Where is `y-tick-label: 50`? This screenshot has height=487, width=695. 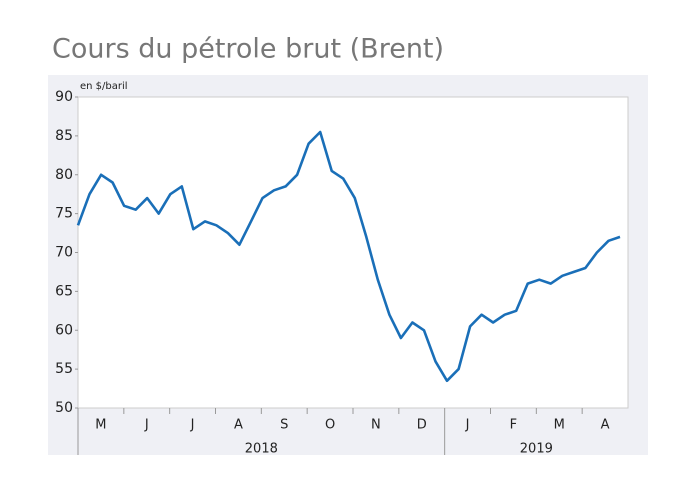 y-tick-label: 50 is located at coordinates (64, 408).